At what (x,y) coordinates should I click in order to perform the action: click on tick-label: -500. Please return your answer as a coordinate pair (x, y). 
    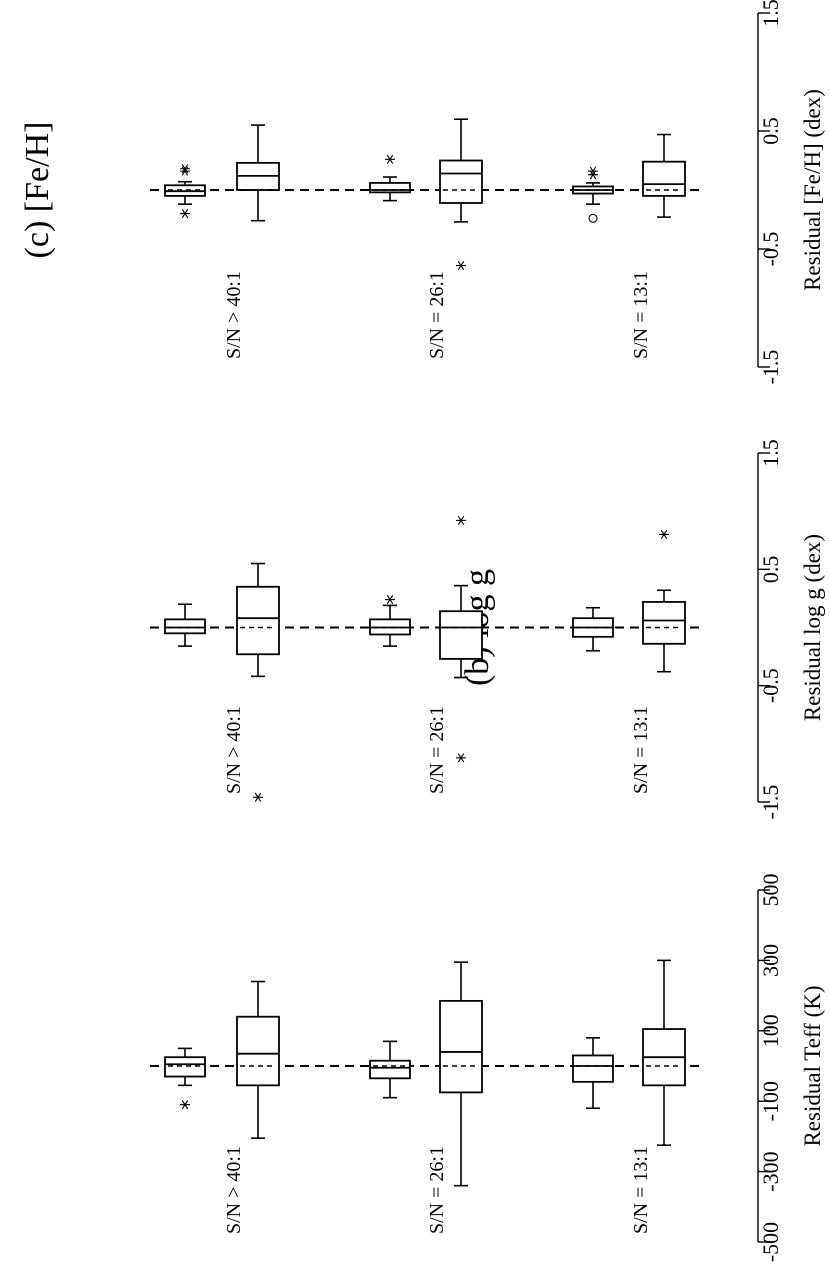
    Looking at the image, I should click on (770, 1242).